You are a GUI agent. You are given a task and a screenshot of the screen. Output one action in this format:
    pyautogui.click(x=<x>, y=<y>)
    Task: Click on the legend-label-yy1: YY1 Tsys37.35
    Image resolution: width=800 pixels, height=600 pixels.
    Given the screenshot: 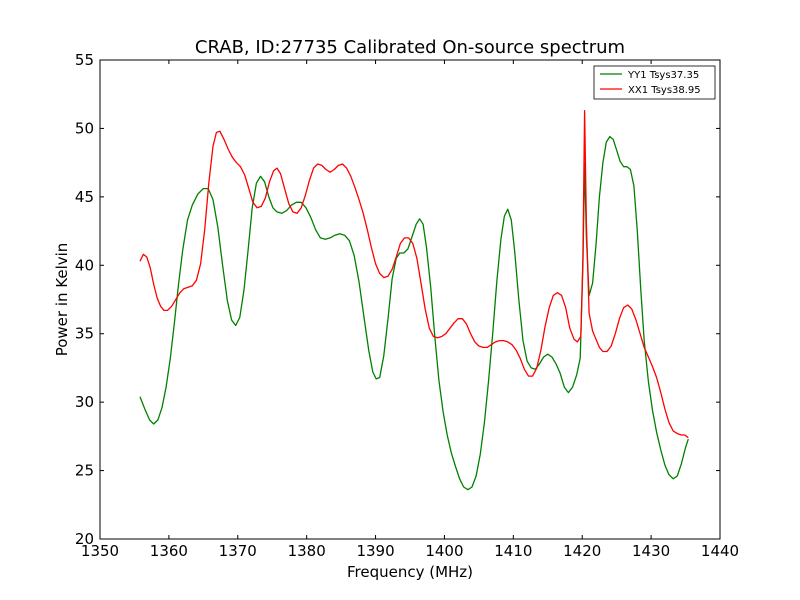 What is the action you would take?
    pyautogui.click(x=663, y=75)
    